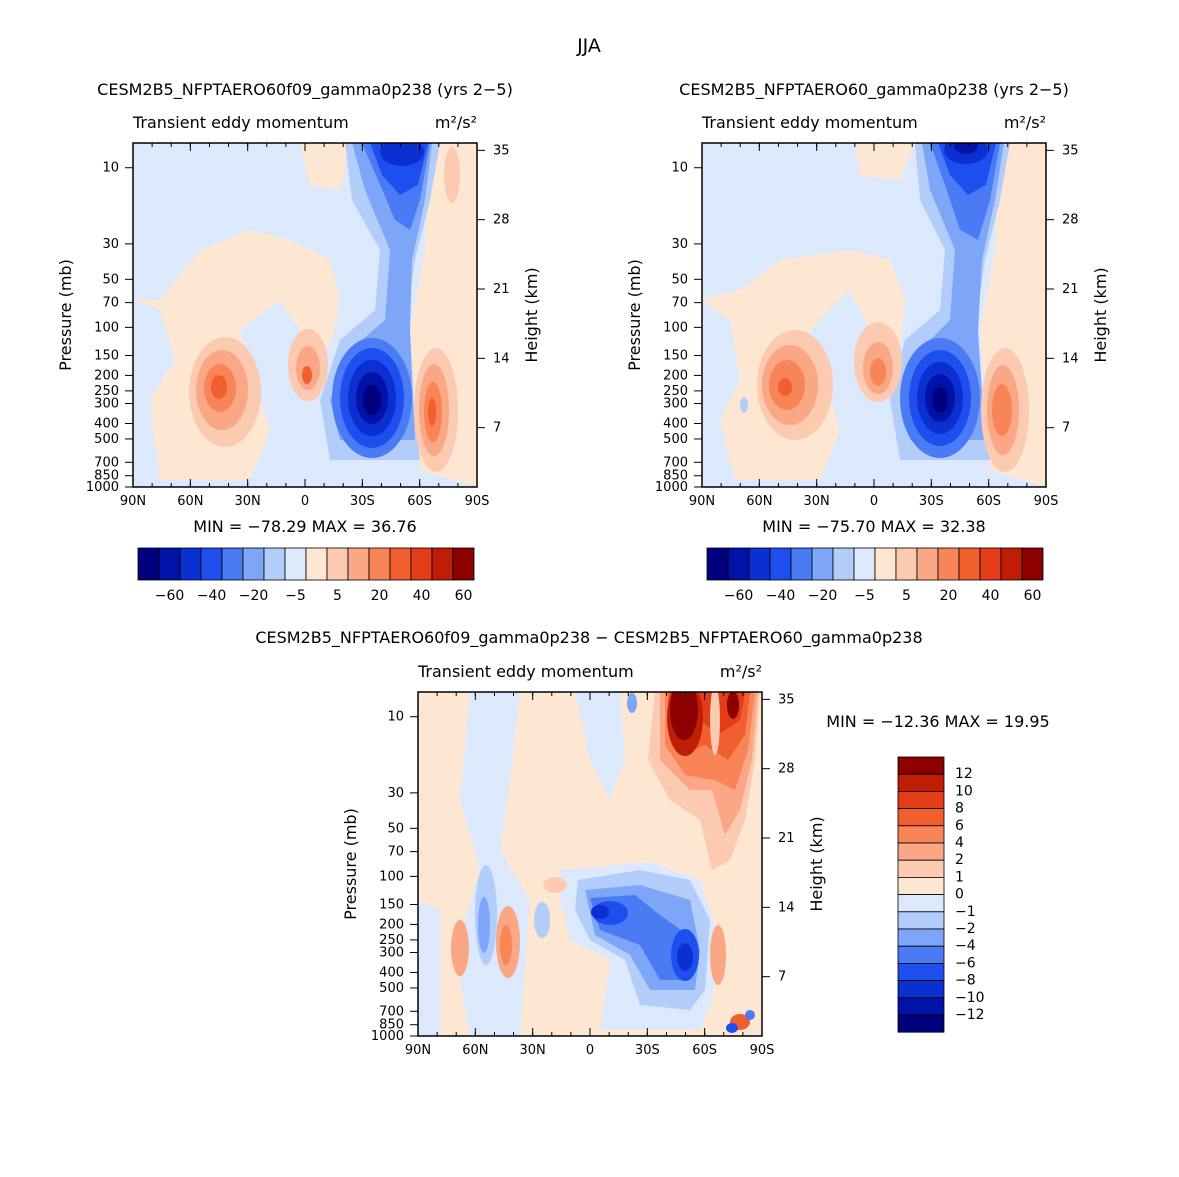 The height and width of the screenshot is (1177, 1179). What do you see at coordinates (133, 501) in the screenshot?
I see `x-tick-label: 90N` at bounding box center [133, 501].